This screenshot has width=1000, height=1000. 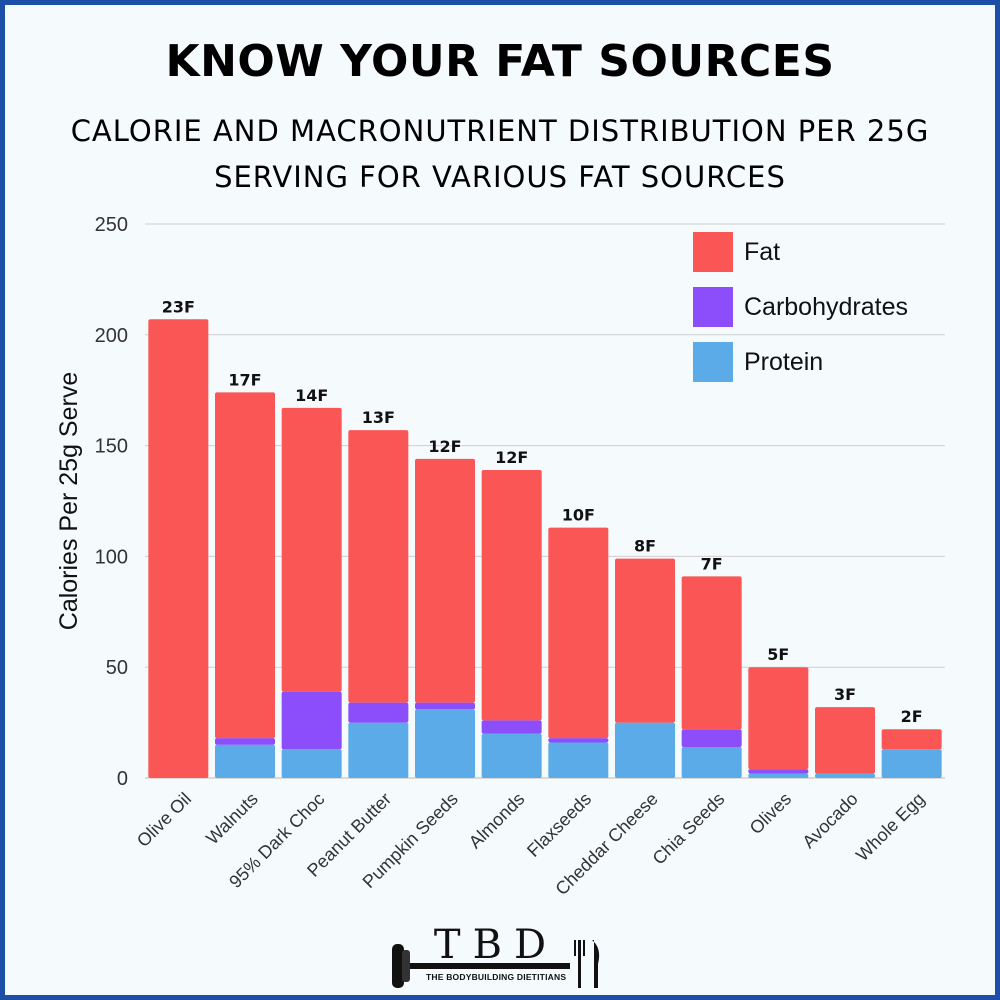 What do you see at coordinates (596, 964) in the screenshot?
I see `knife-icon` at bounding box center [596, 964].